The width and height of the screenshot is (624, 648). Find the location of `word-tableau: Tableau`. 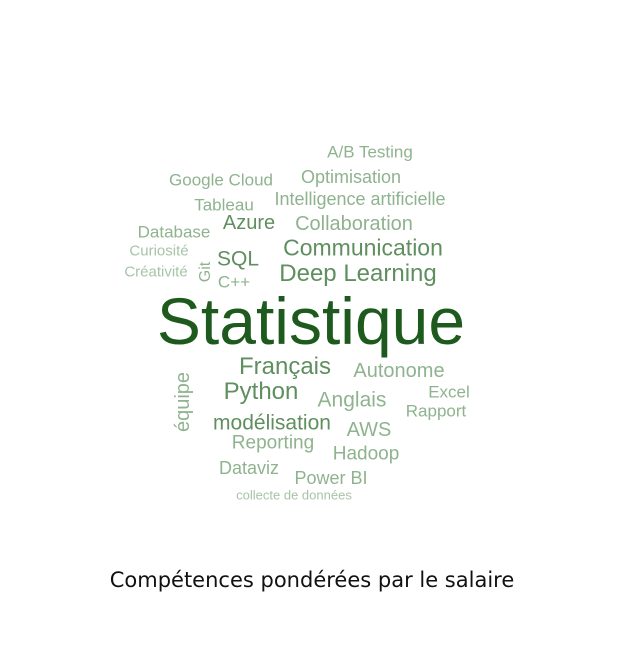

word-tableau: Tableau is located at coordinates (224, 205).